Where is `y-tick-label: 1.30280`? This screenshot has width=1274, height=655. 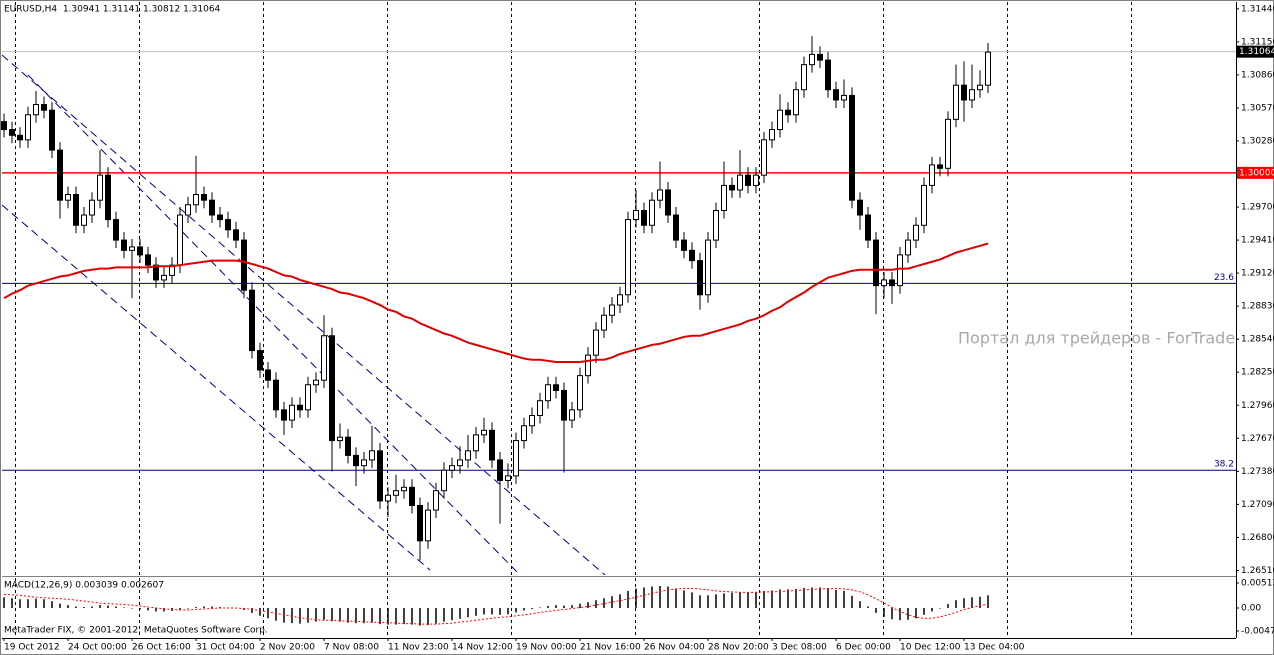
y-tick-label: 1.30280 is located at coordinates (1257, 141).